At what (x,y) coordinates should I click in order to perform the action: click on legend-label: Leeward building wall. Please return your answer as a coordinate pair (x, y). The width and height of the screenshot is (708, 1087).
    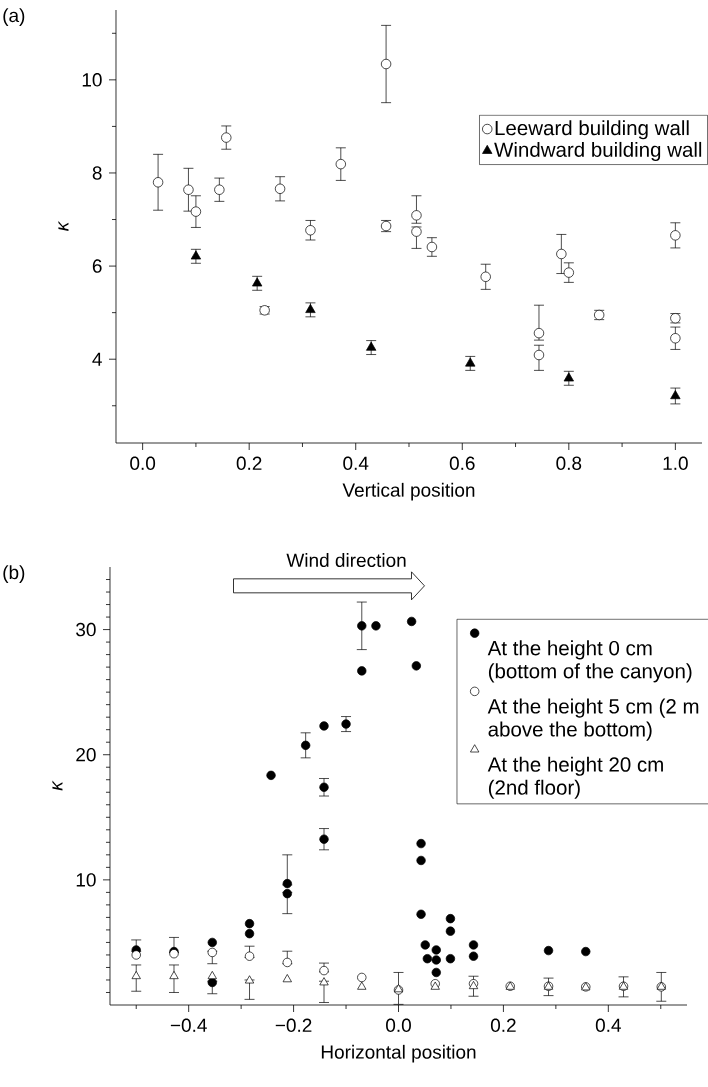
    Looking at the image, I should click on (592, 130).